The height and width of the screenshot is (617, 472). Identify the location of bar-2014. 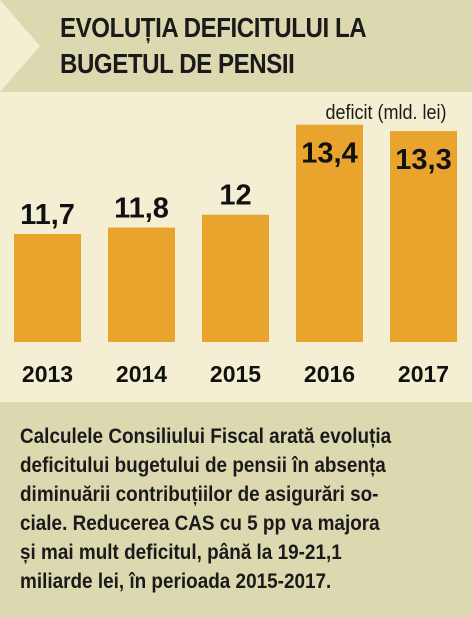
(141, 284).